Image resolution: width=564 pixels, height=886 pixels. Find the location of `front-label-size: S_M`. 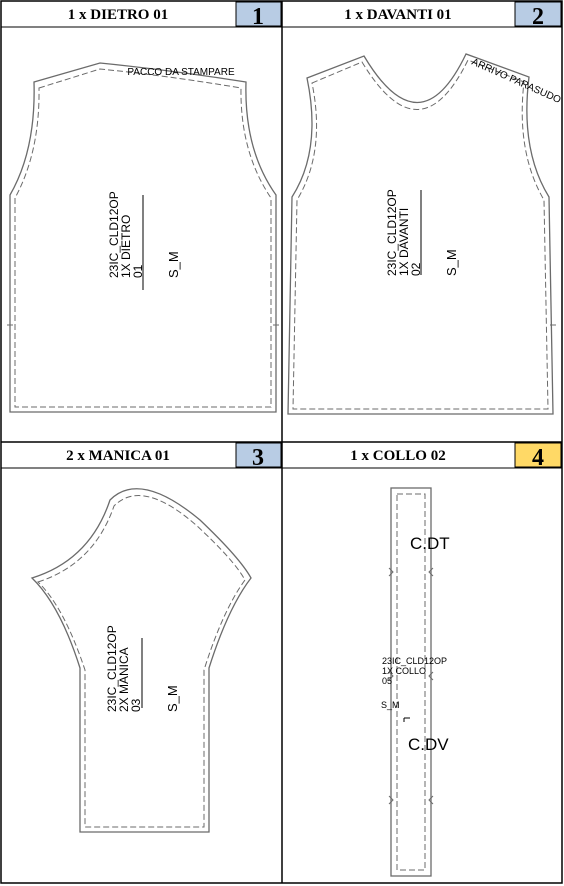

front-label-size: S_M is located at coordinates (451, 262).